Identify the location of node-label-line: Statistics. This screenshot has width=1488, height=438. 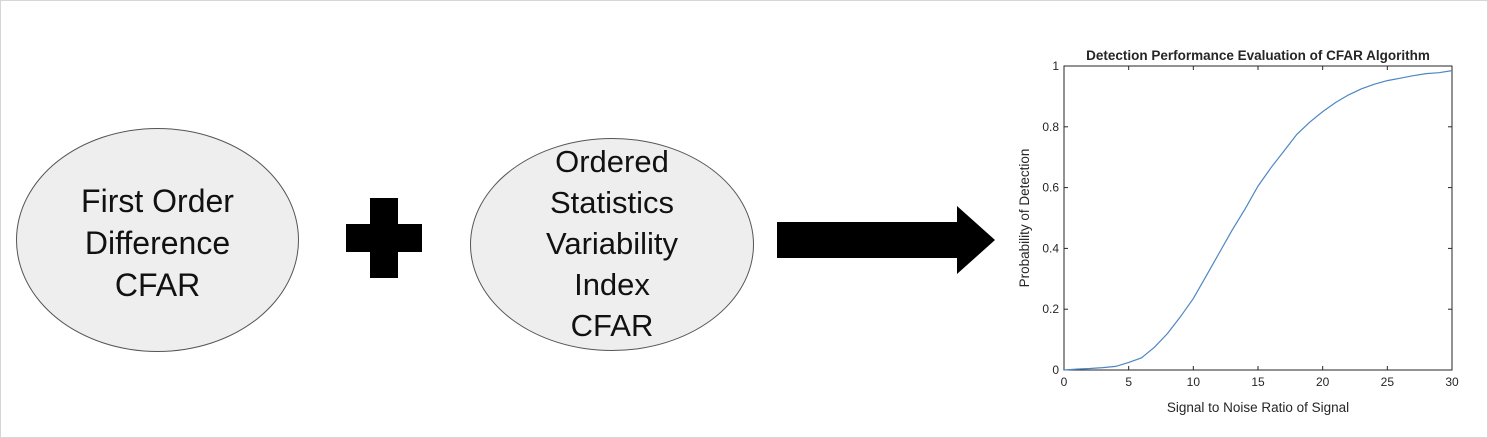
(612, 202).